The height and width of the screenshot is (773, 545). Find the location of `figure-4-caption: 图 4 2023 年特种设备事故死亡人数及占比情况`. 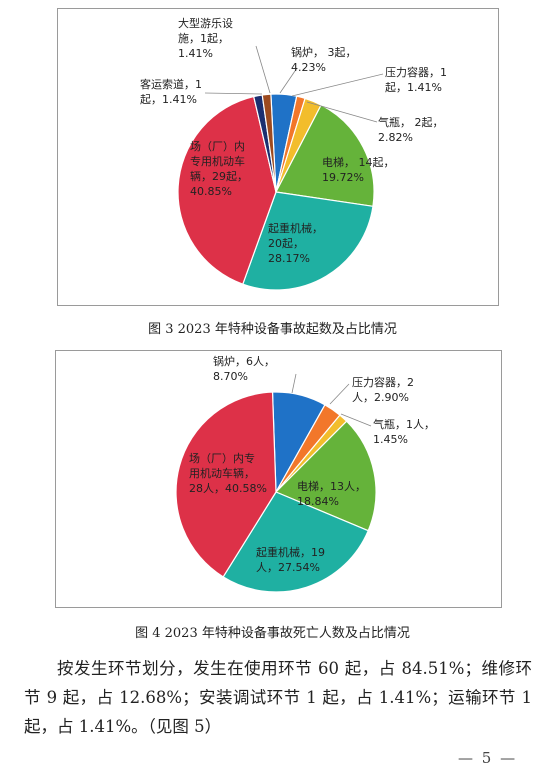

figure-4-caption: 图 4 2023 年特种设备事故死亡人数及占比情况 is located at coordinates (272, 633).